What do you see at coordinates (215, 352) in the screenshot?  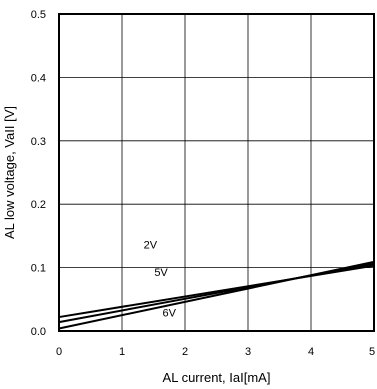 I see `x-tick-labels: 0 1 2 3 4 5` at bounding box center [215, 352].